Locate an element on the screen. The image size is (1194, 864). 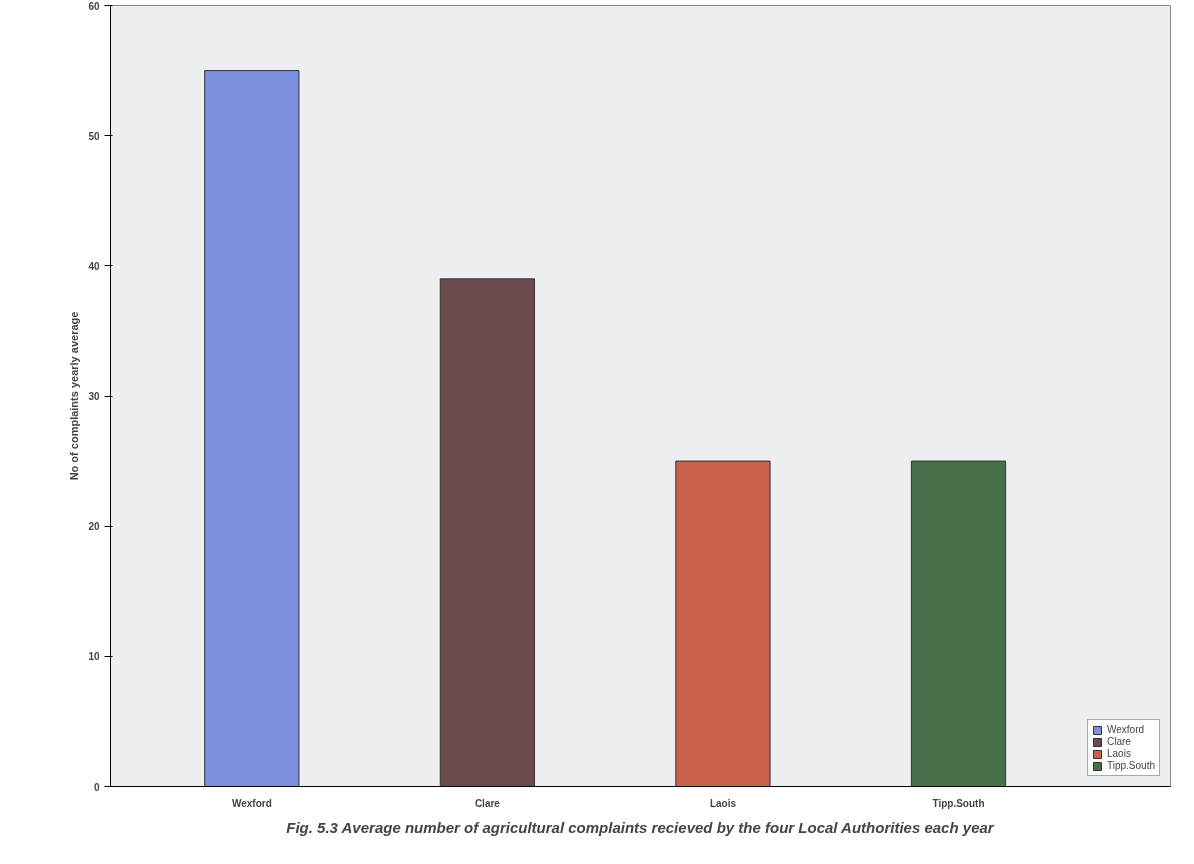
y-tick-label: 40 is located at coordinates (94, 266).